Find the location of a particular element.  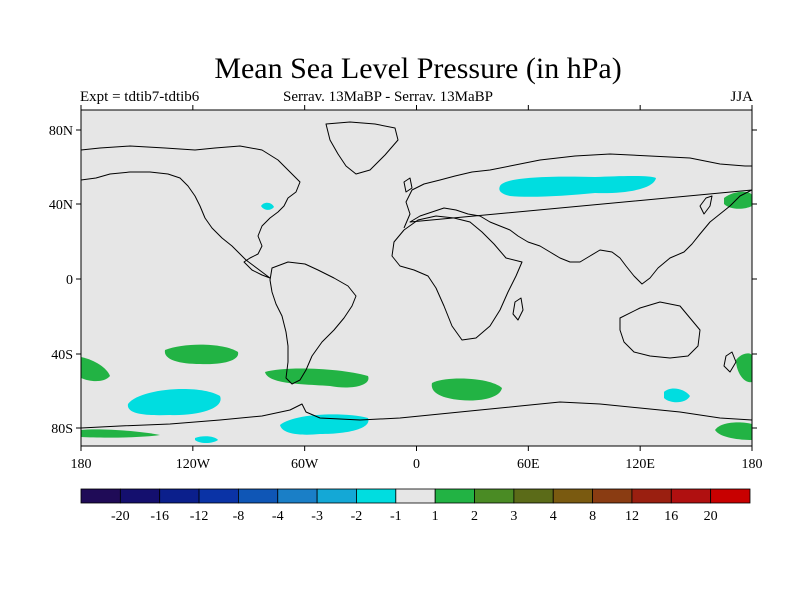

japan-coastline is located at coordinates (706, 205).